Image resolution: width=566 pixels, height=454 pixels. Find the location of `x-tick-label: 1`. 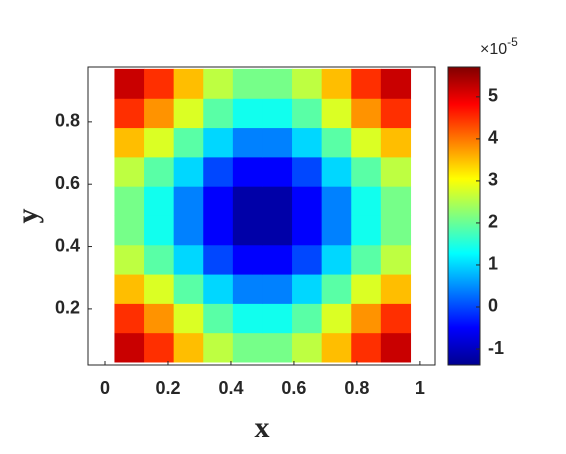

x-tick-label: 1 is located at coordinates (420, 388).